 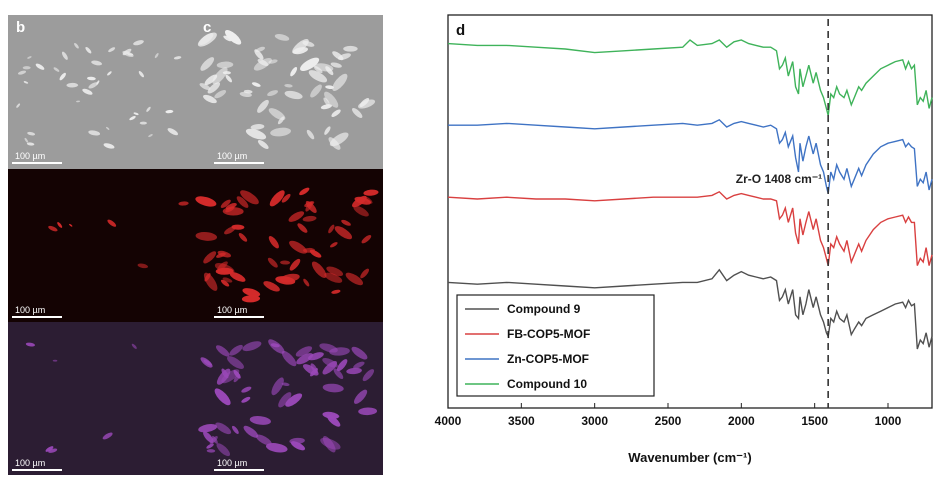 I want to click on legend-box, so click(x=555, y=345).